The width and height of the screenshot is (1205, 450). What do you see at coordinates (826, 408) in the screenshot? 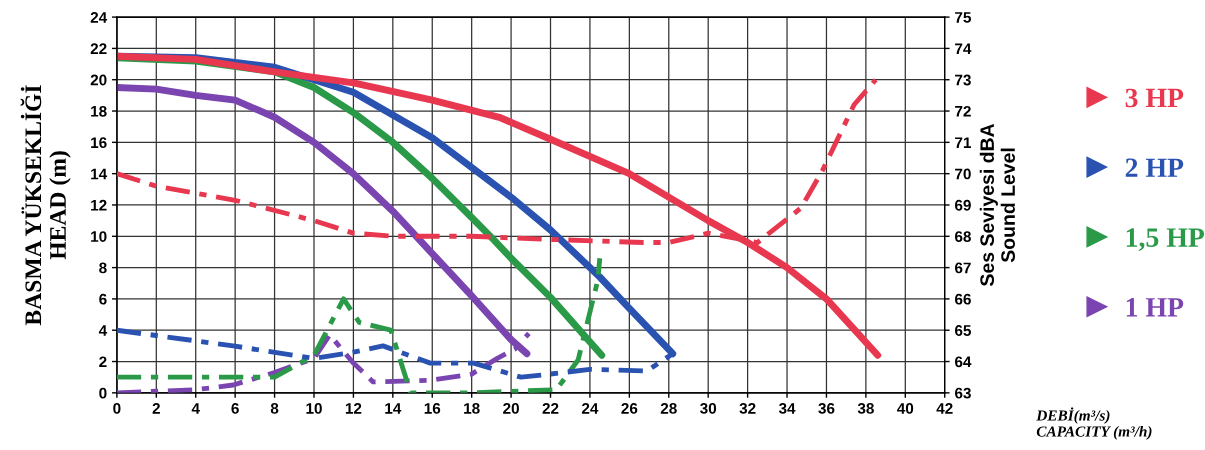
I see `x-tick-label: 36` at bounding box center [826, 408].